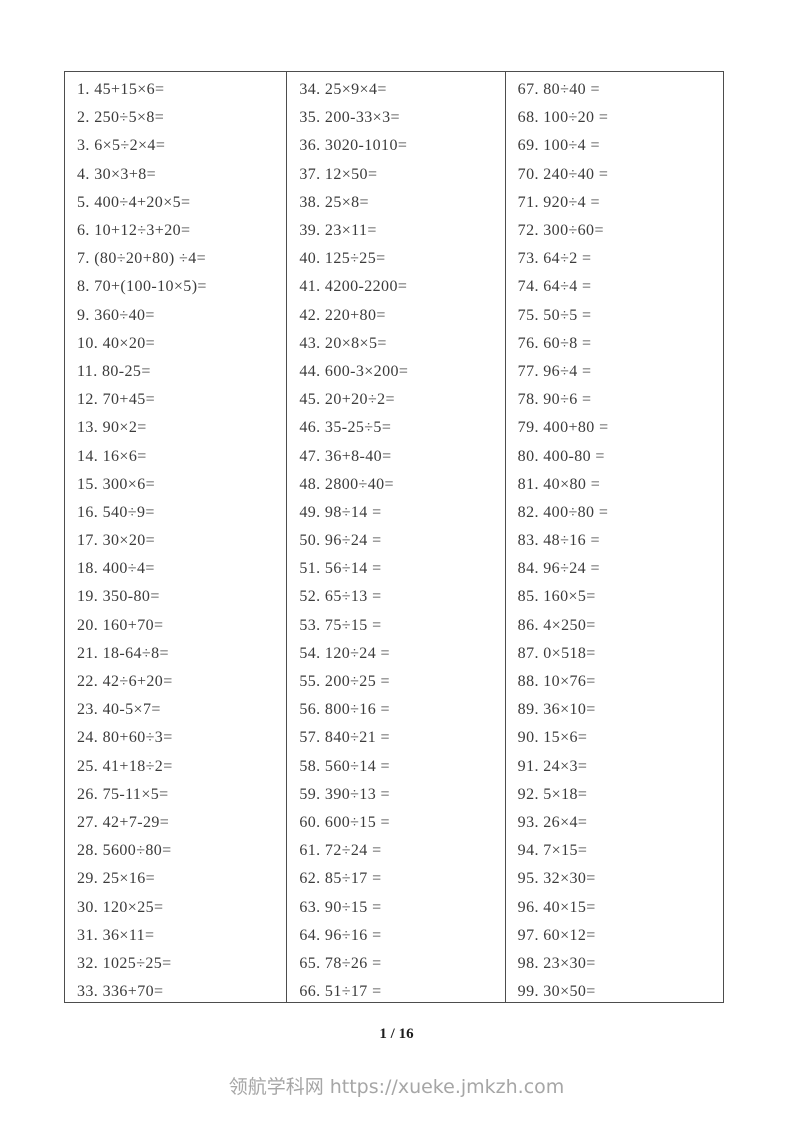  Describe the element at coordinates (344, 766) in the screenshot. I see `problem-item: 58. 560÷14 =` at that location.